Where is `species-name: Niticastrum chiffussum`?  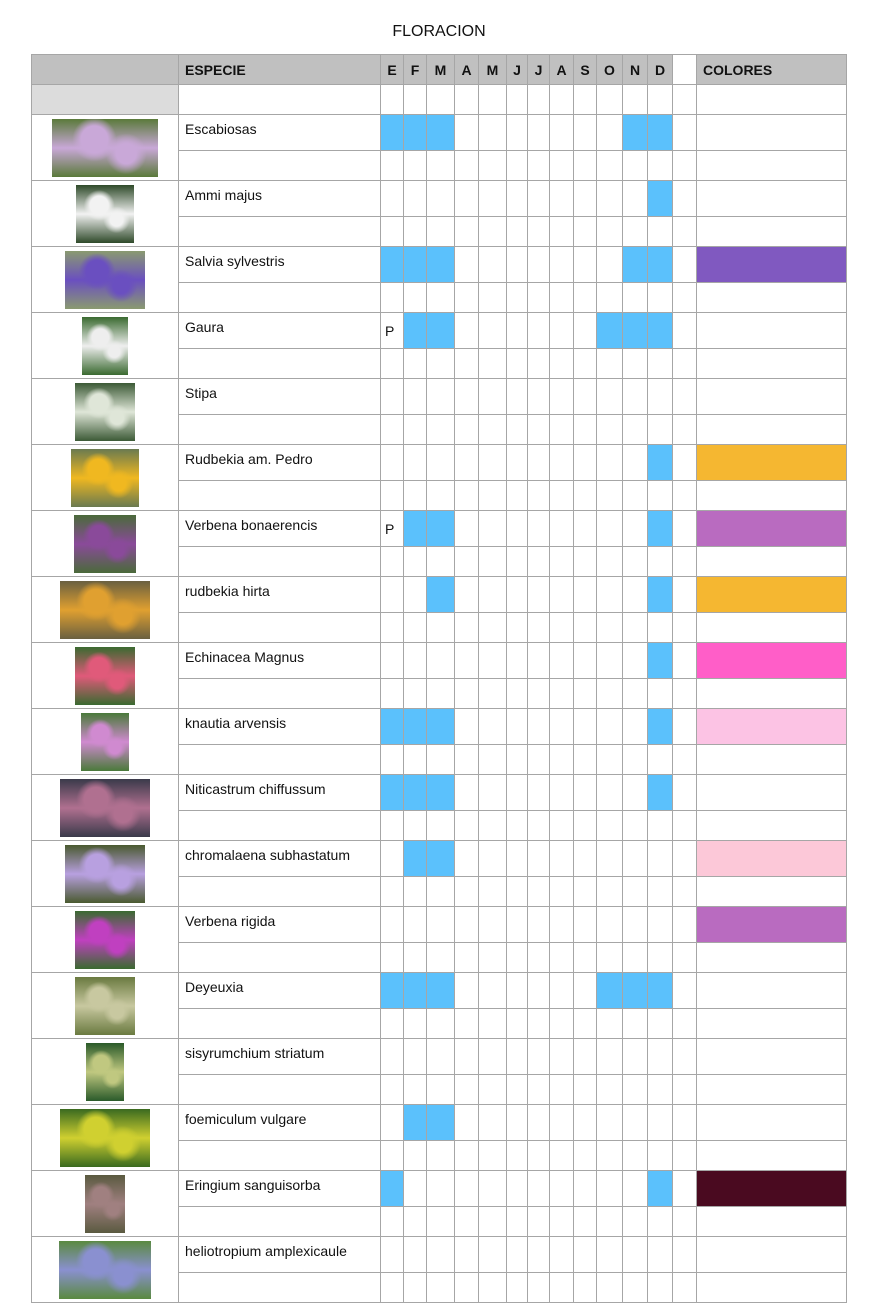 species-name: Niticastrum chiffussum is located at coordinates (279, 792).